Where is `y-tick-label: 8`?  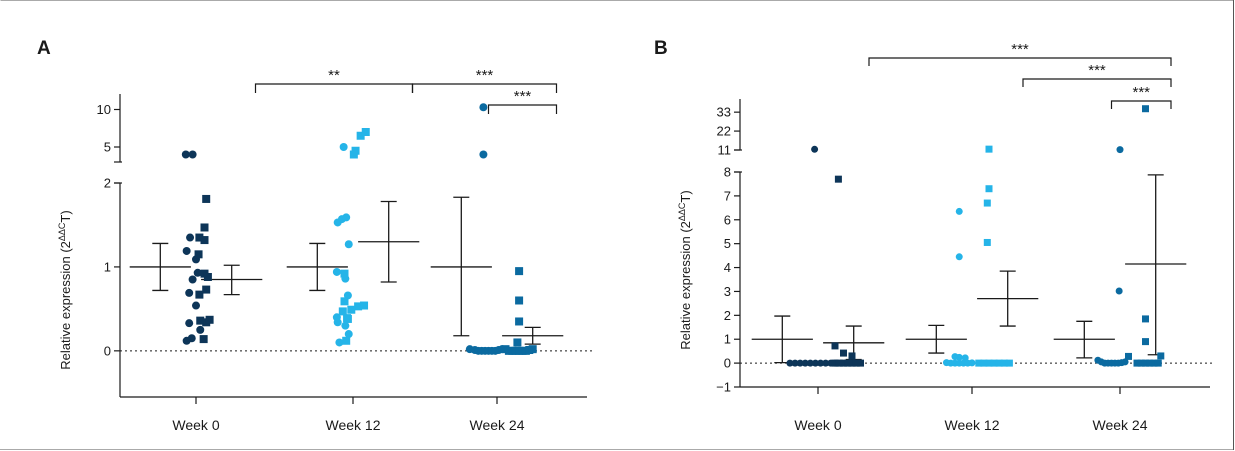 y-tick-label: 8 is located at coordinates (727, 172).